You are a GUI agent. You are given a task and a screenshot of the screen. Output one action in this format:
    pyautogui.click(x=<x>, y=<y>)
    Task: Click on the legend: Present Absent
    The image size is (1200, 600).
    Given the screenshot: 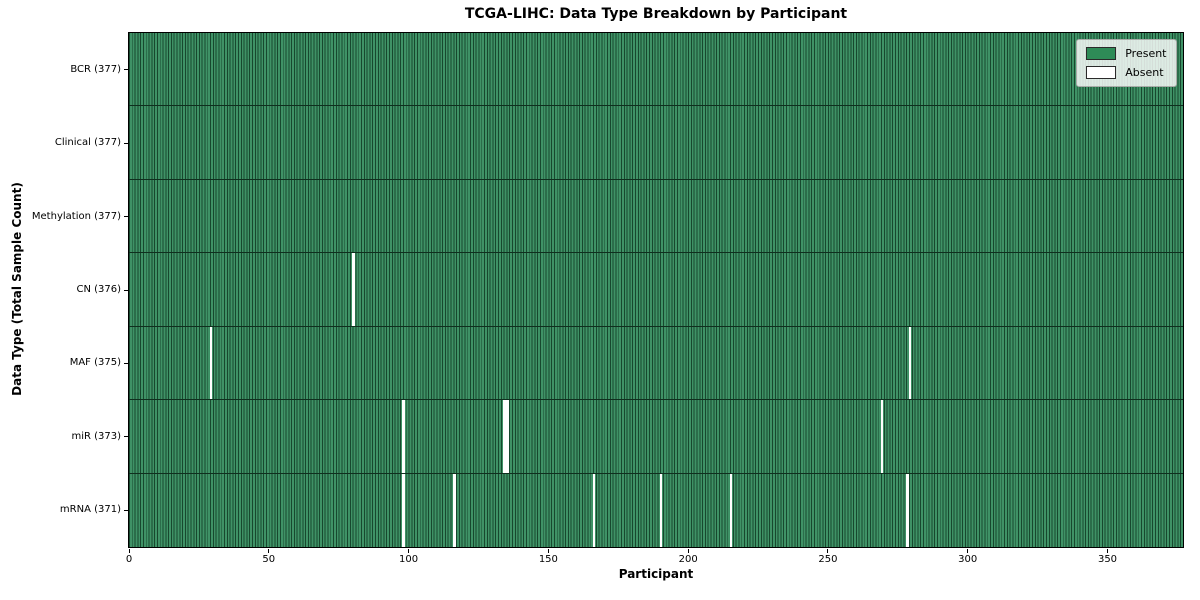 What is the action you would take?
    pyautogui.click(x=1126, y=62)
    